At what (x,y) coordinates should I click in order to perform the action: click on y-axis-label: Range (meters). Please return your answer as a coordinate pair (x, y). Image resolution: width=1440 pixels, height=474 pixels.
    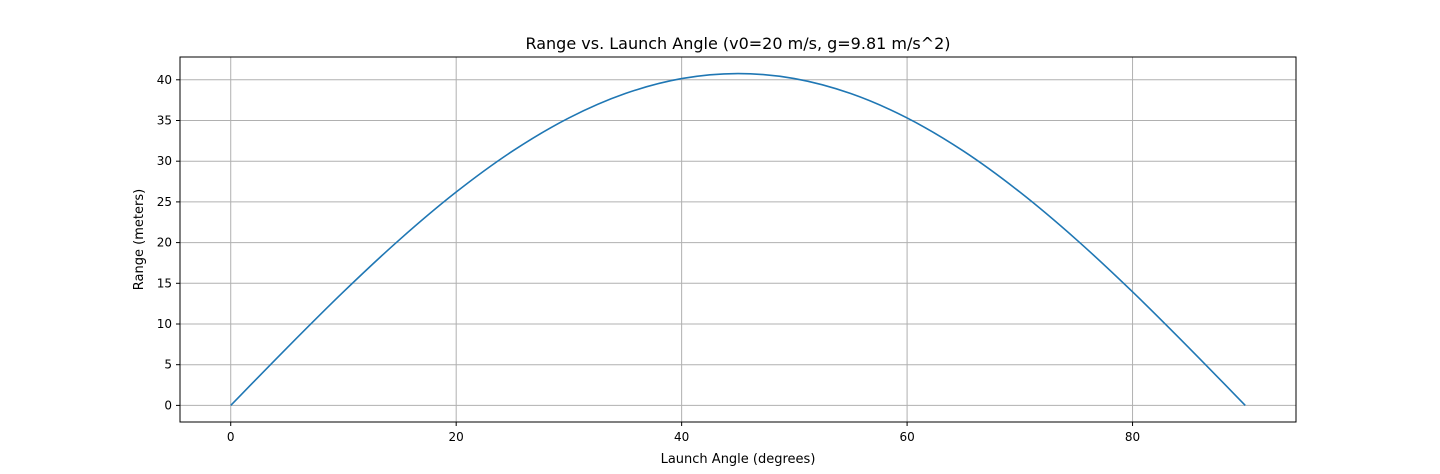
    Looking at the image, I should click on (139, 239).